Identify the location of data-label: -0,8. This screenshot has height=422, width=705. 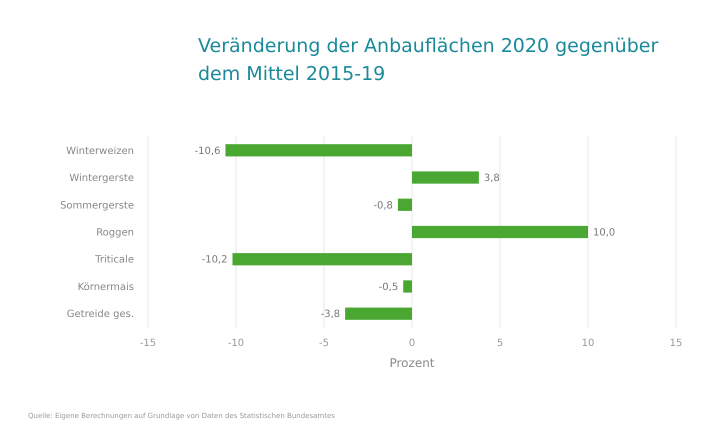
(383, 206).